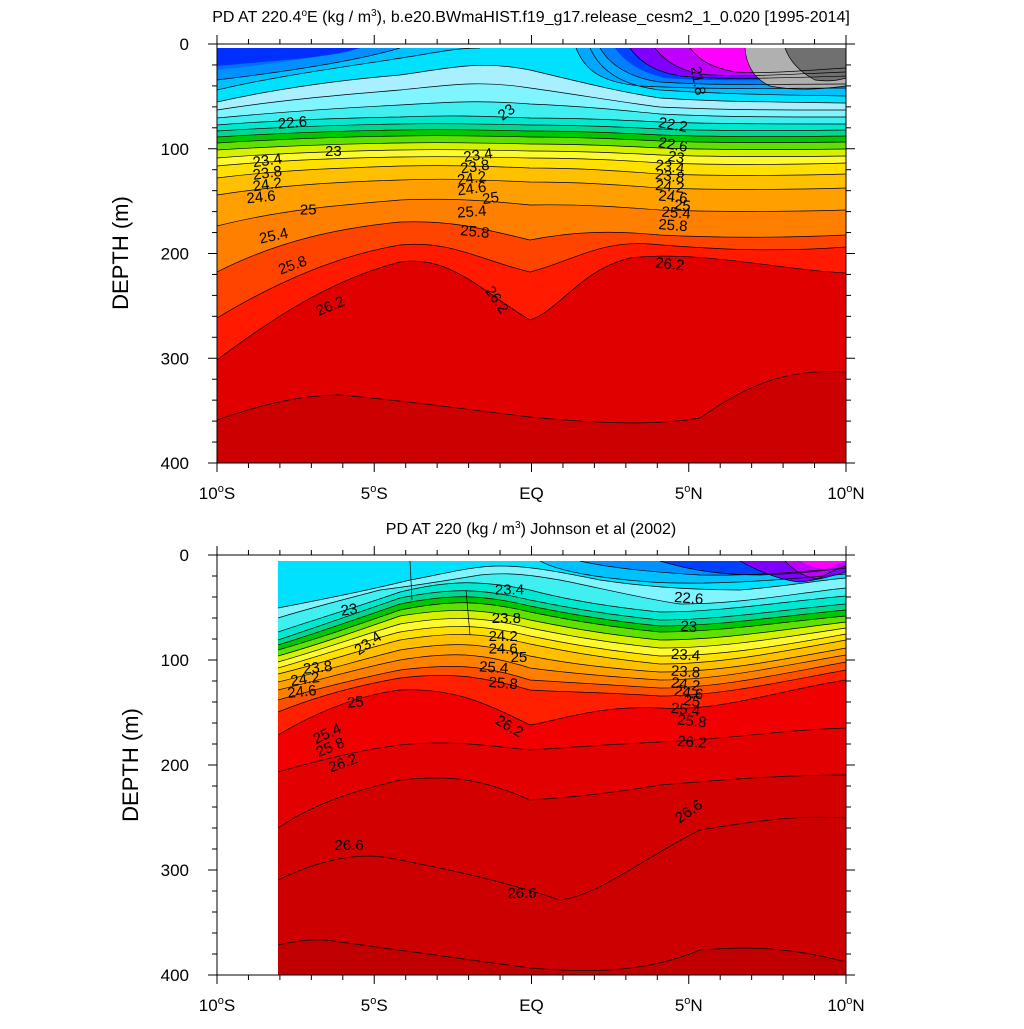  I want to click on top-ytick-label: 100, so click(175, 149).